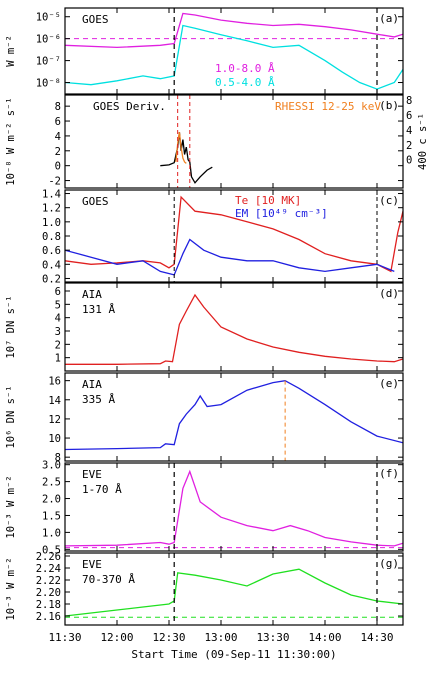 This screenshot has width=436, height=678. What do you see at coordinates (48, 18) in the screenshot?
I see `y-tick-label: 10⁻⁵` at bounding box center [48, 18].